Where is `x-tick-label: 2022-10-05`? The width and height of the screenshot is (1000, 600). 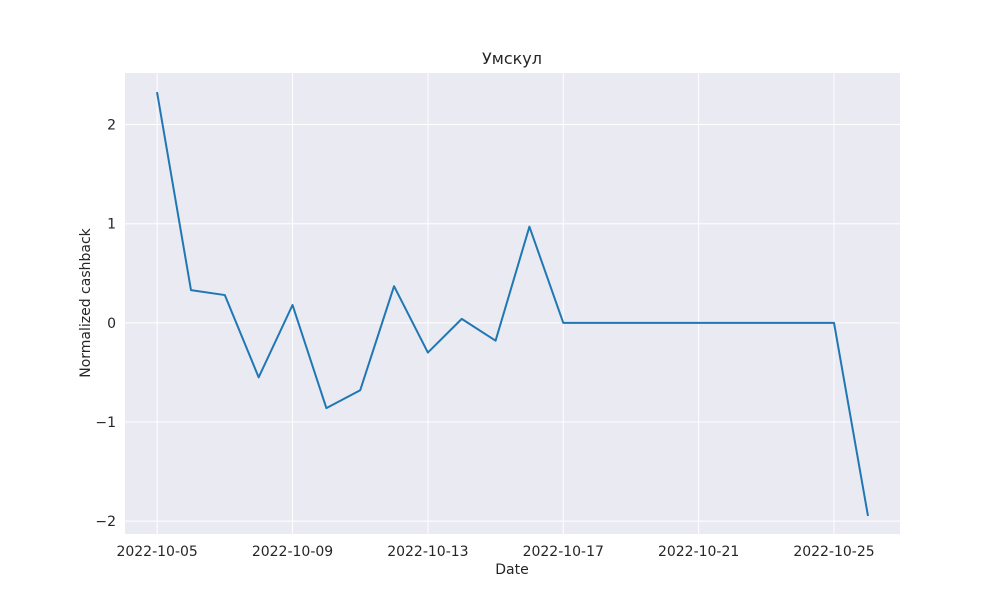 x-tick-label: 2022-10-05 is located at coordinates (156, 552).